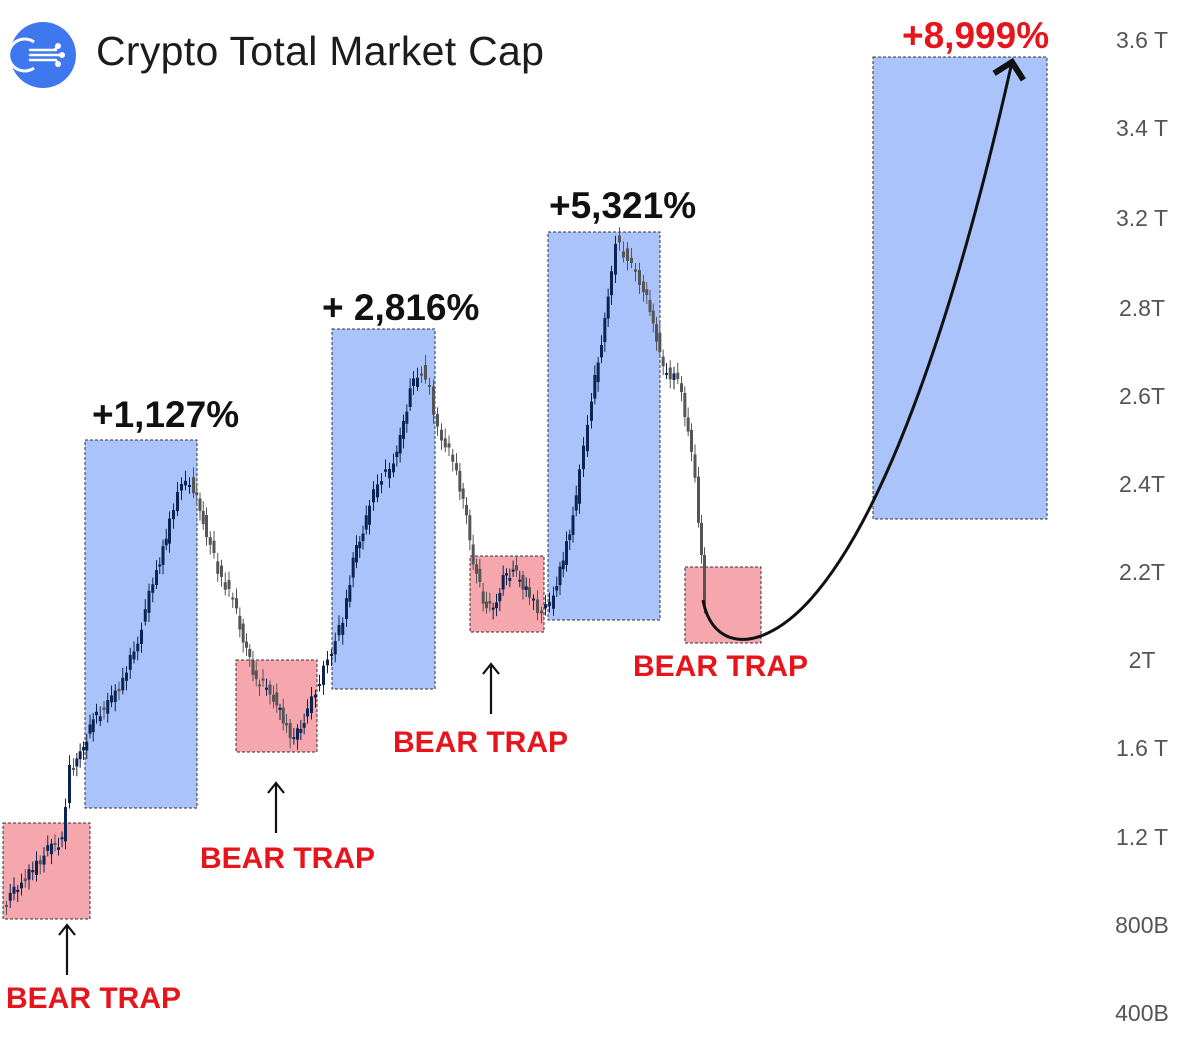 The height and width of the screenshot is (1041, 1200). Describe the element at coordinates (1142, 572) in the screenshot. I see `y-tick-label: 2.2T` at that location.